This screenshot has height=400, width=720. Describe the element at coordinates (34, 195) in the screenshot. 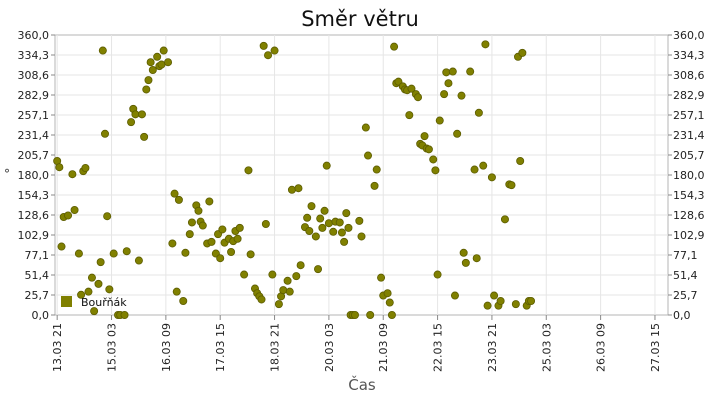

I see `y-tick-label: 154,3` at that location.